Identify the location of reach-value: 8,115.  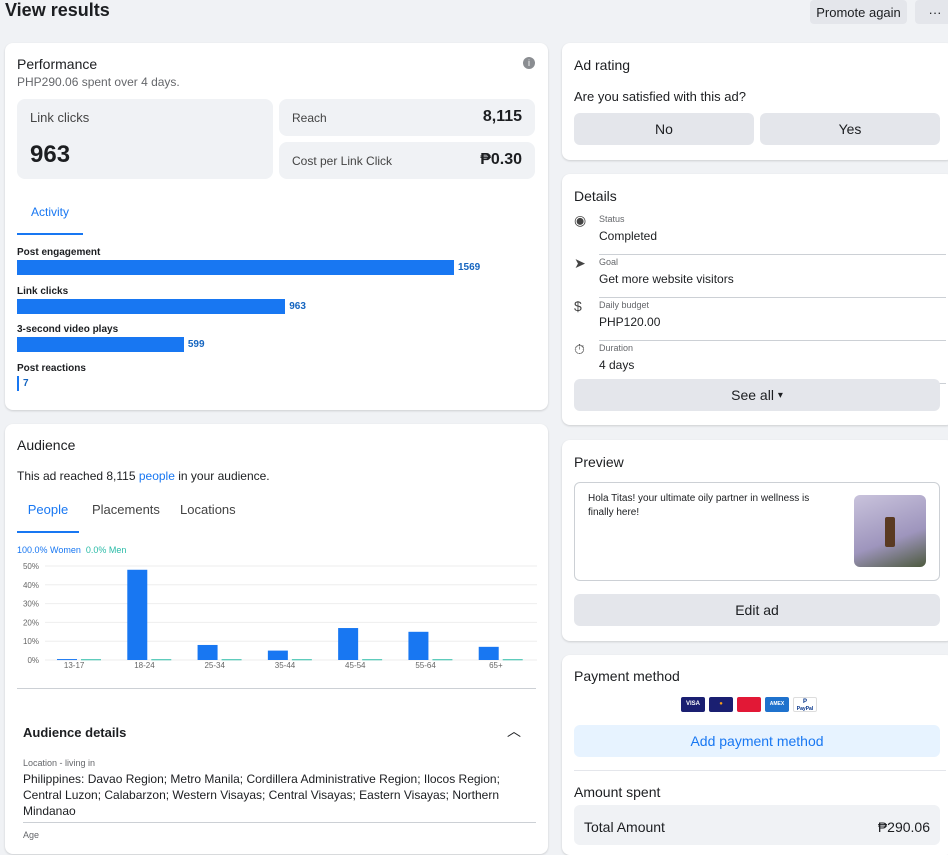
(502, 116).